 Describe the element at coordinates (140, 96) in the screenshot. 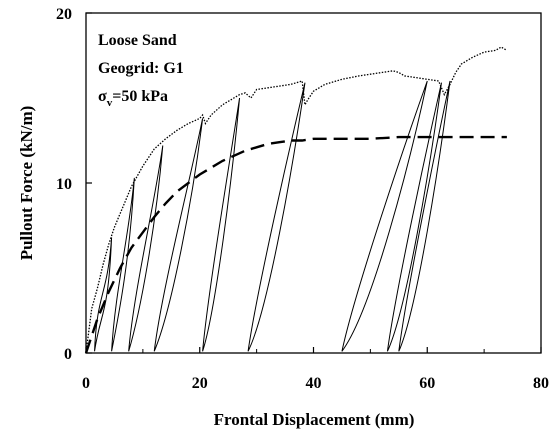

I see `annotation-stress-value: =50 kPa` at that location.